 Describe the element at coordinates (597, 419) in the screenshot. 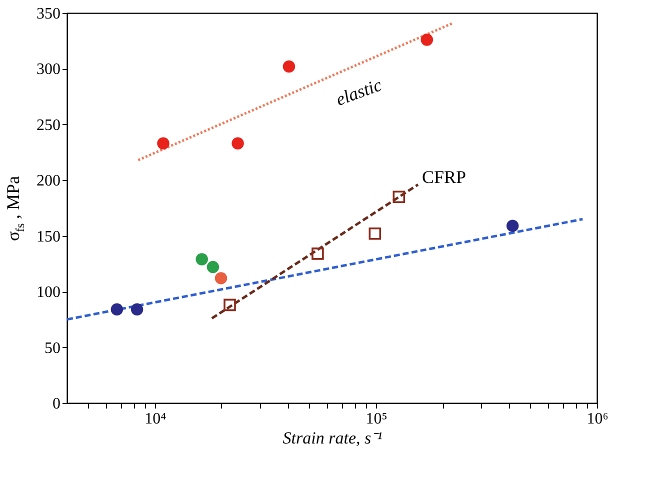

I see `x-tick-label: 10⁶` at that location.